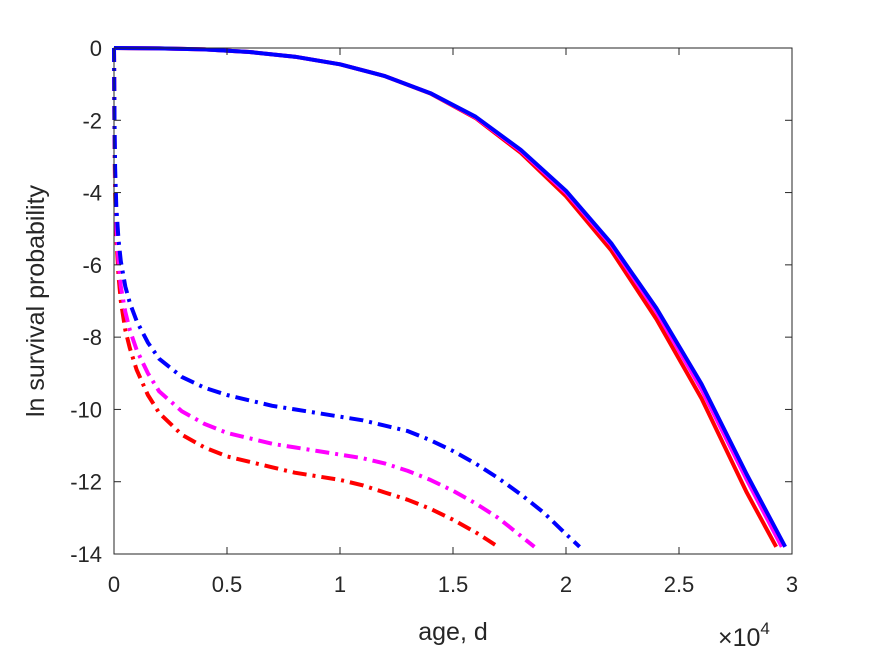  What do you see at coordinates (764, 628) in the screenshot?
I see `x-multiplier-exponent: 4` at bounding box center [764, 628].